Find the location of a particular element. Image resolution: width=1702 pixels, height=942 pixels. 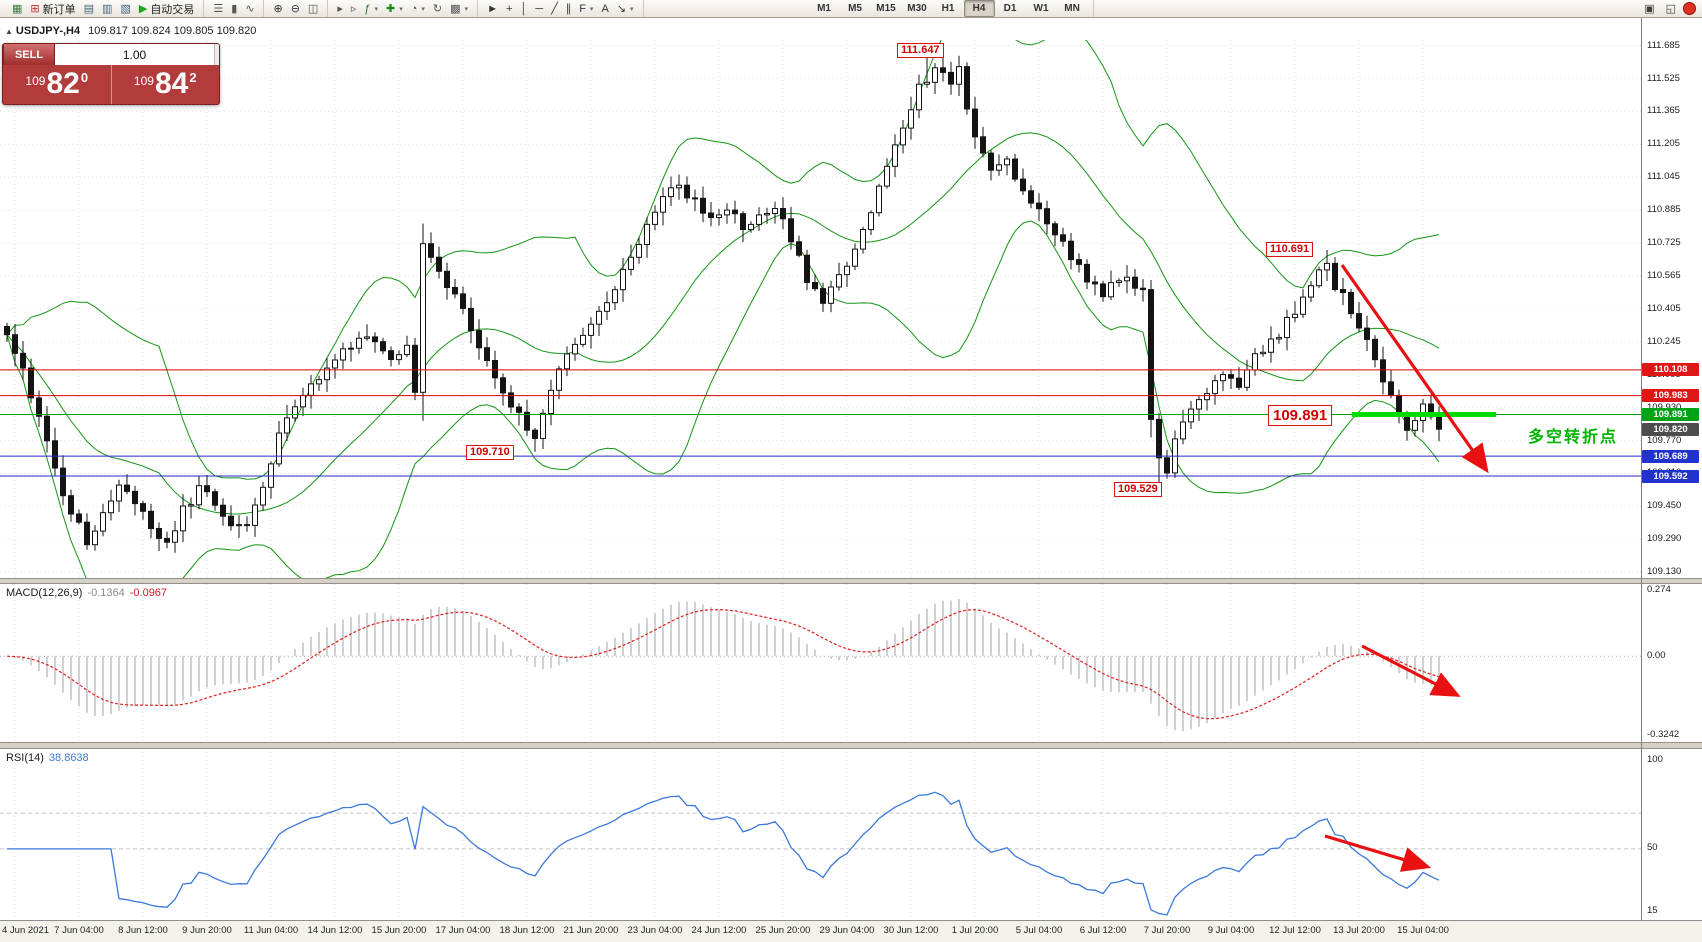

time-axis-label: 15 Jul 04:00 is located at coordinates (1423, 930).